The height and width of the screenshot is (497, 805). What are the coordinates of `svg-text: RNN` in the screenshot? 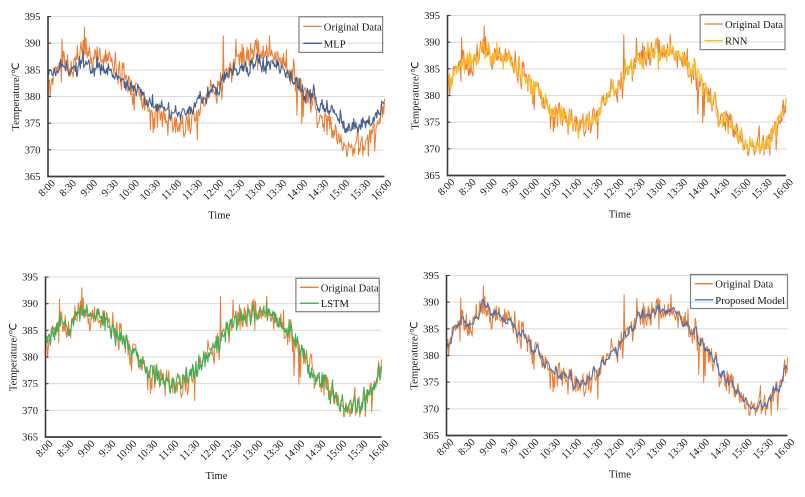 It's located at (736, 42).